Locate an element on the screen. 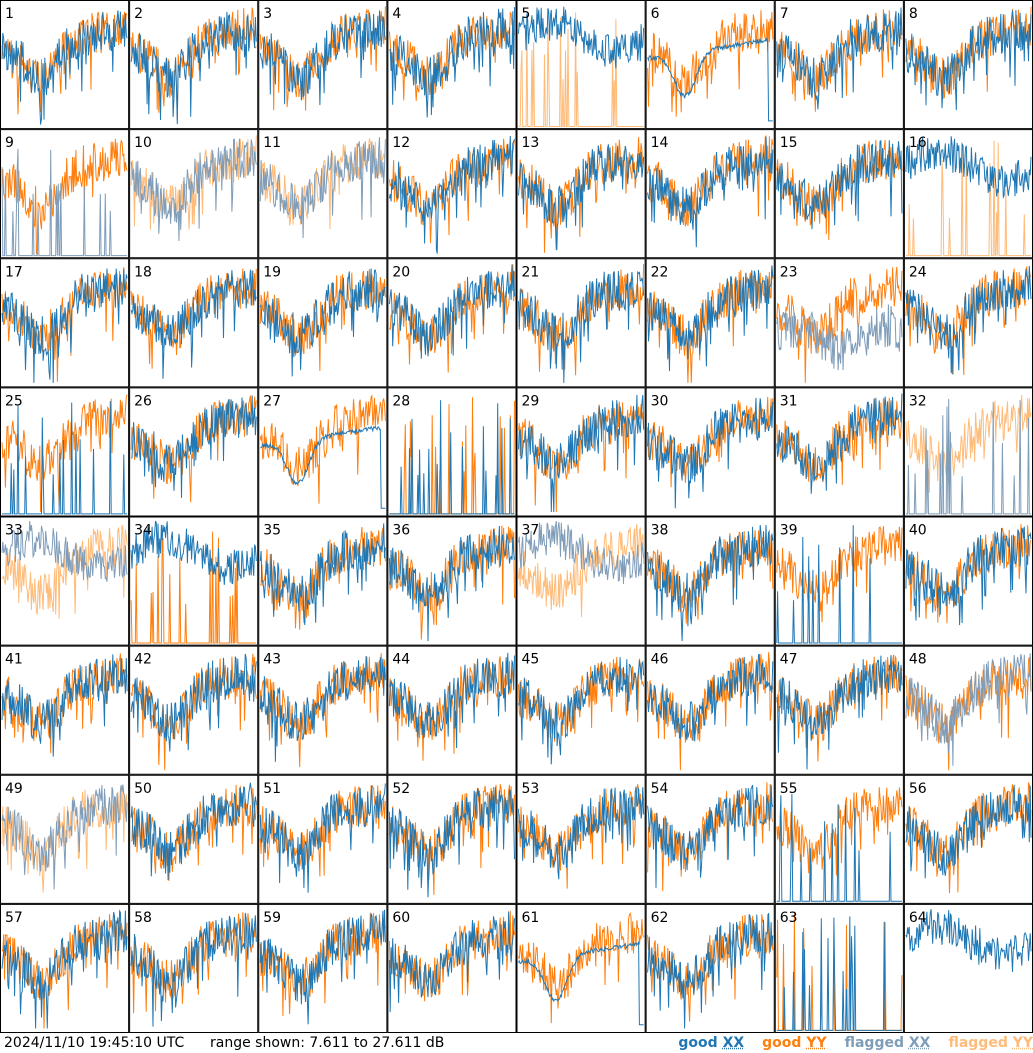  panel-label: 61 is located at coordinates (531, 918).